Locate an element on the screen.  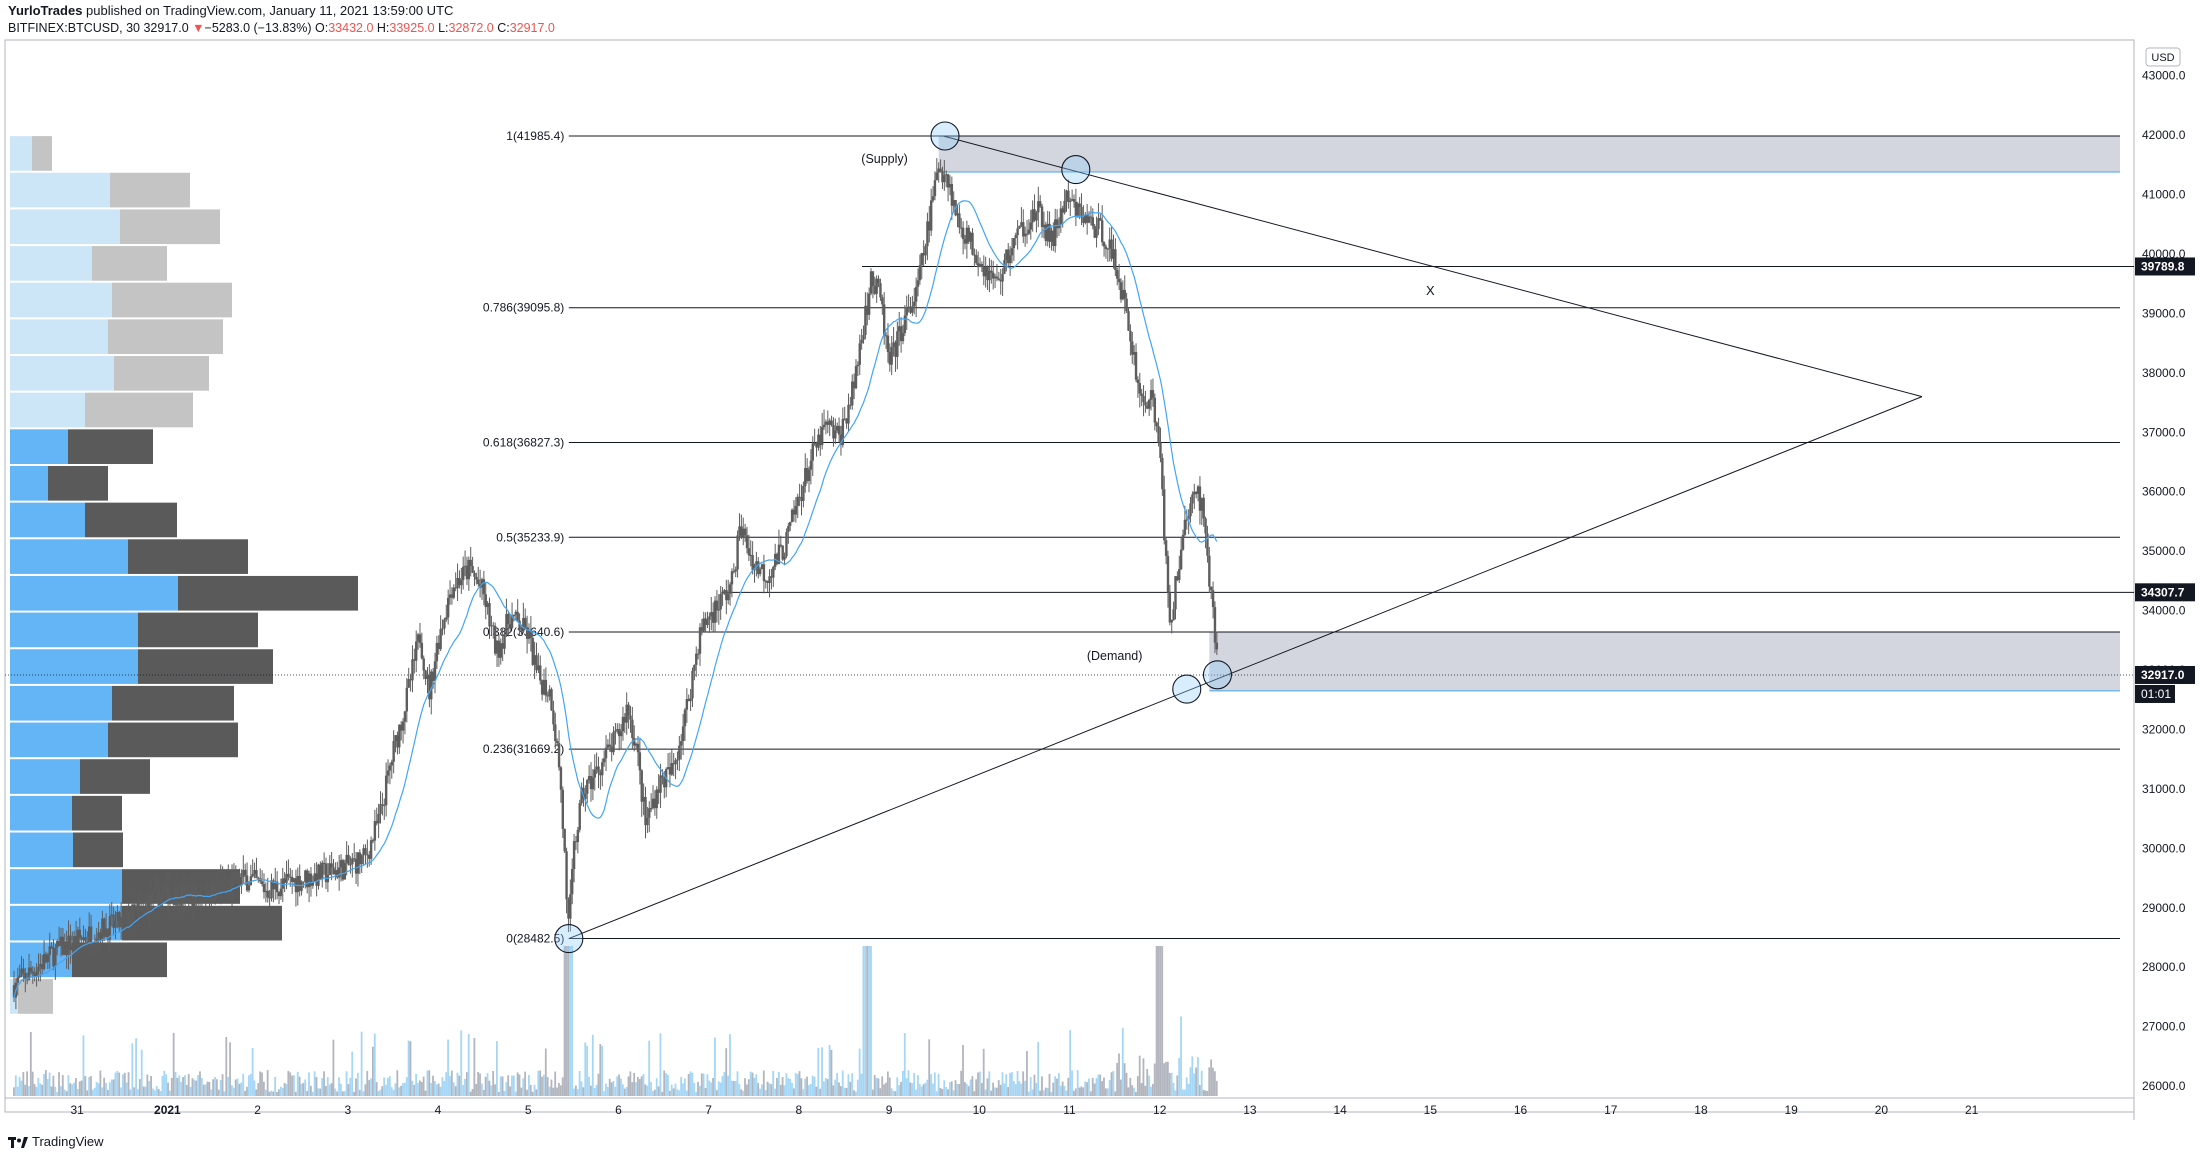
symbol-label: BITFINEX:BTCUSD, 30 is located at coordinates (74, 28).